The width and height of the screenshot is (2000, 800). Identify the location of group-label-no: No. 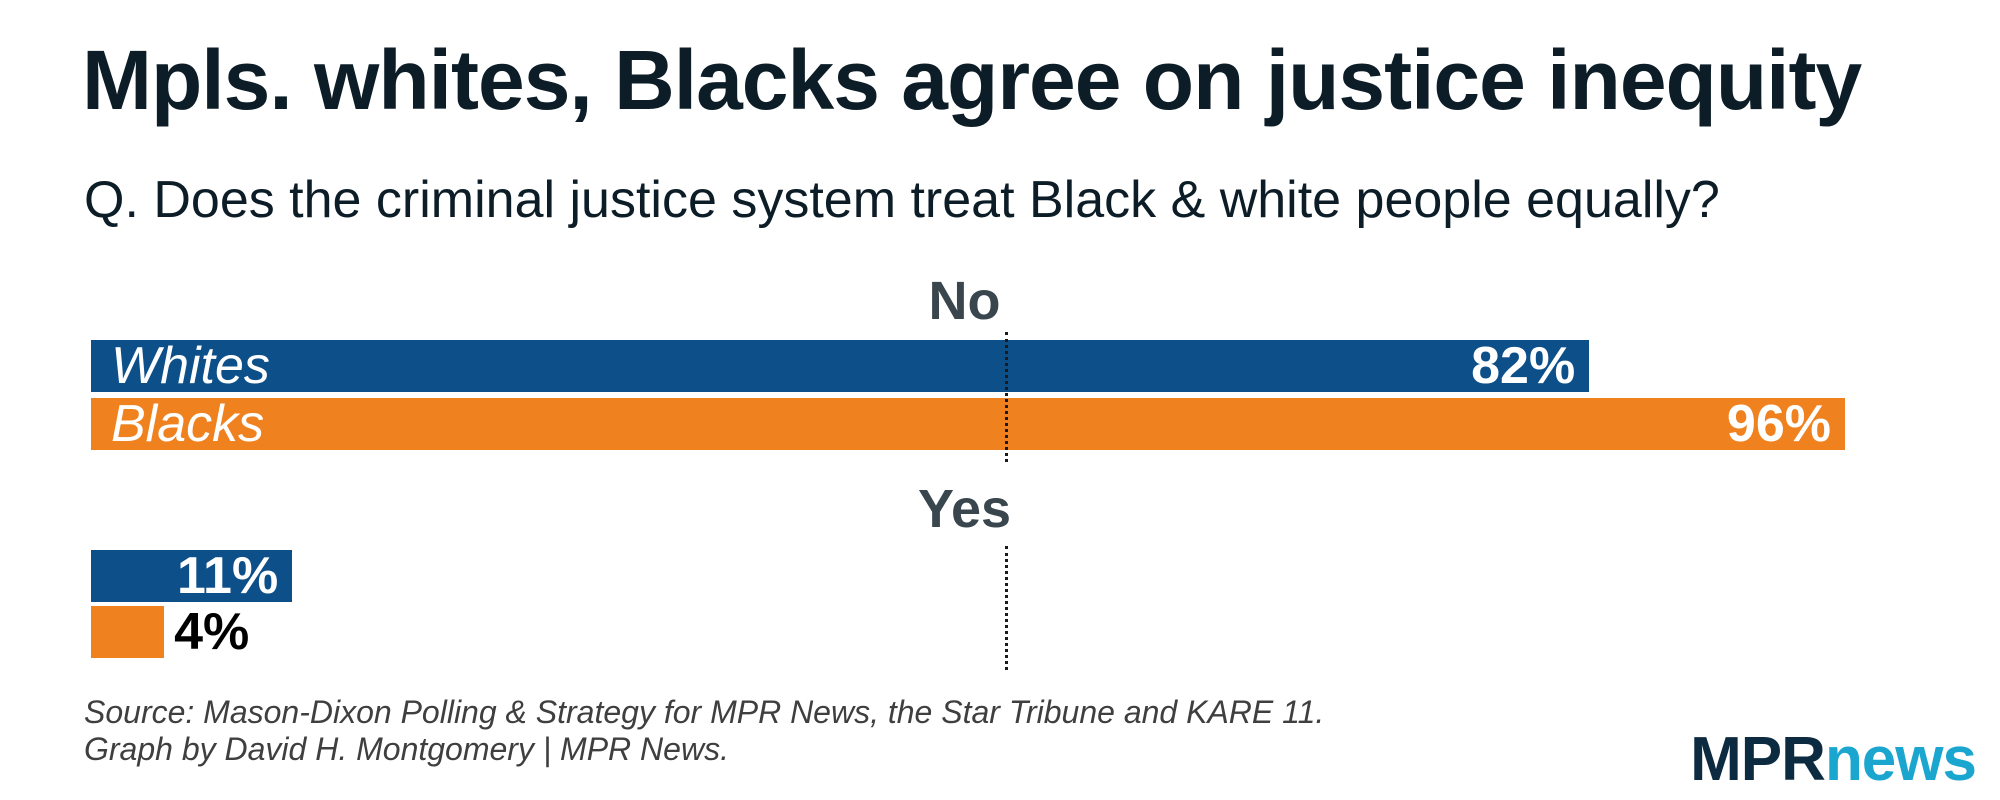
(964, 301).